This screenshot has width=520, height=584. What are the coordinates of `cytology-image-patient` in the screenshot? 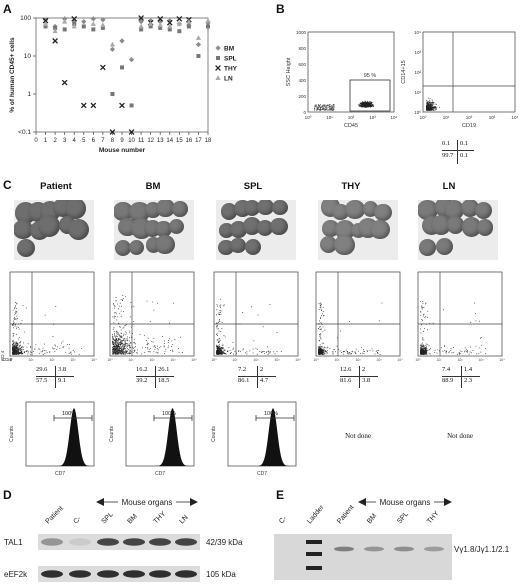 It's located at (54, 230).